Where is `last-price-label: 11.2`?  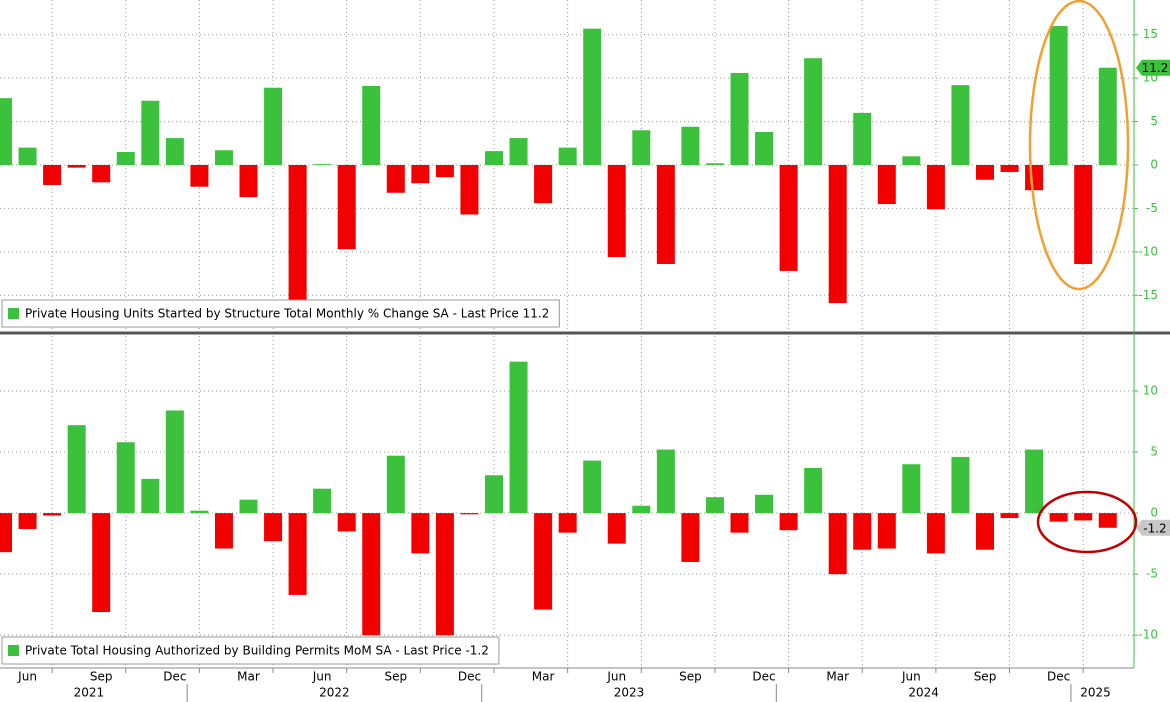 last-price-label: 11.2 is located at coordinates (1155, 68).